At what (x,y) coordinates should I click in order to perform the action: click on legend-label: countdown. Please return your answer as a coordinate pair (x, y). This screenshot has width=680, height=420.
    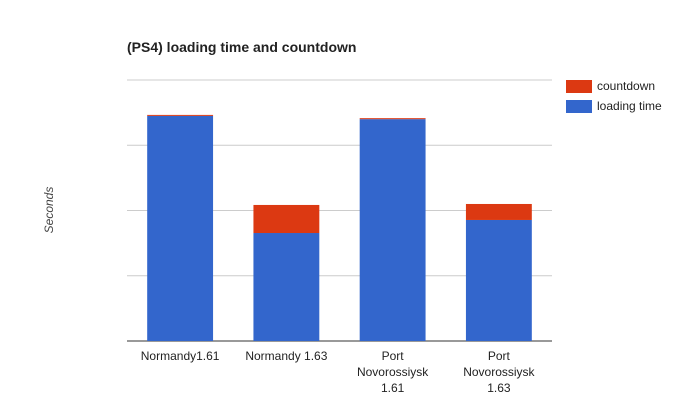
    Looking at the image, I should click on (626, 86).